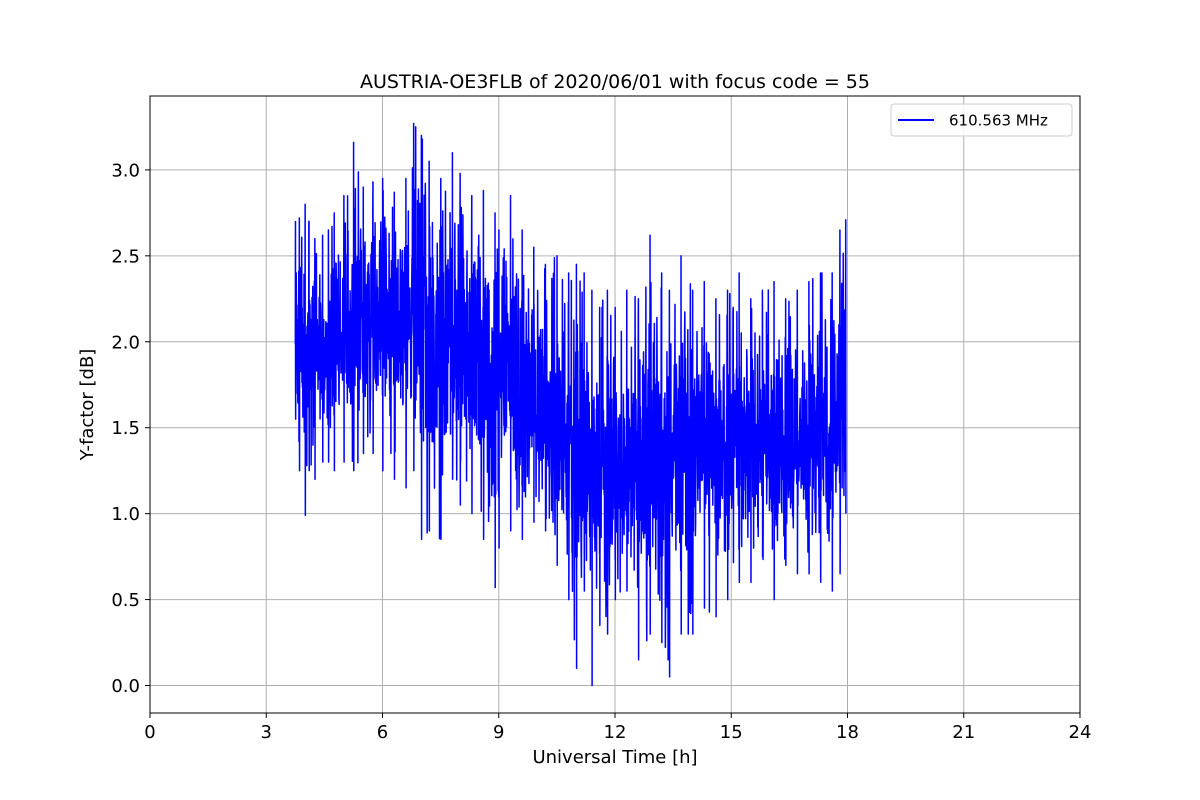 The width and height of the screenshot is (1200, 800). What do you see at coordinates (125, 686) in the screenshot?
I see `y-tick-label: 0.0` at bounding box center [125, 686].